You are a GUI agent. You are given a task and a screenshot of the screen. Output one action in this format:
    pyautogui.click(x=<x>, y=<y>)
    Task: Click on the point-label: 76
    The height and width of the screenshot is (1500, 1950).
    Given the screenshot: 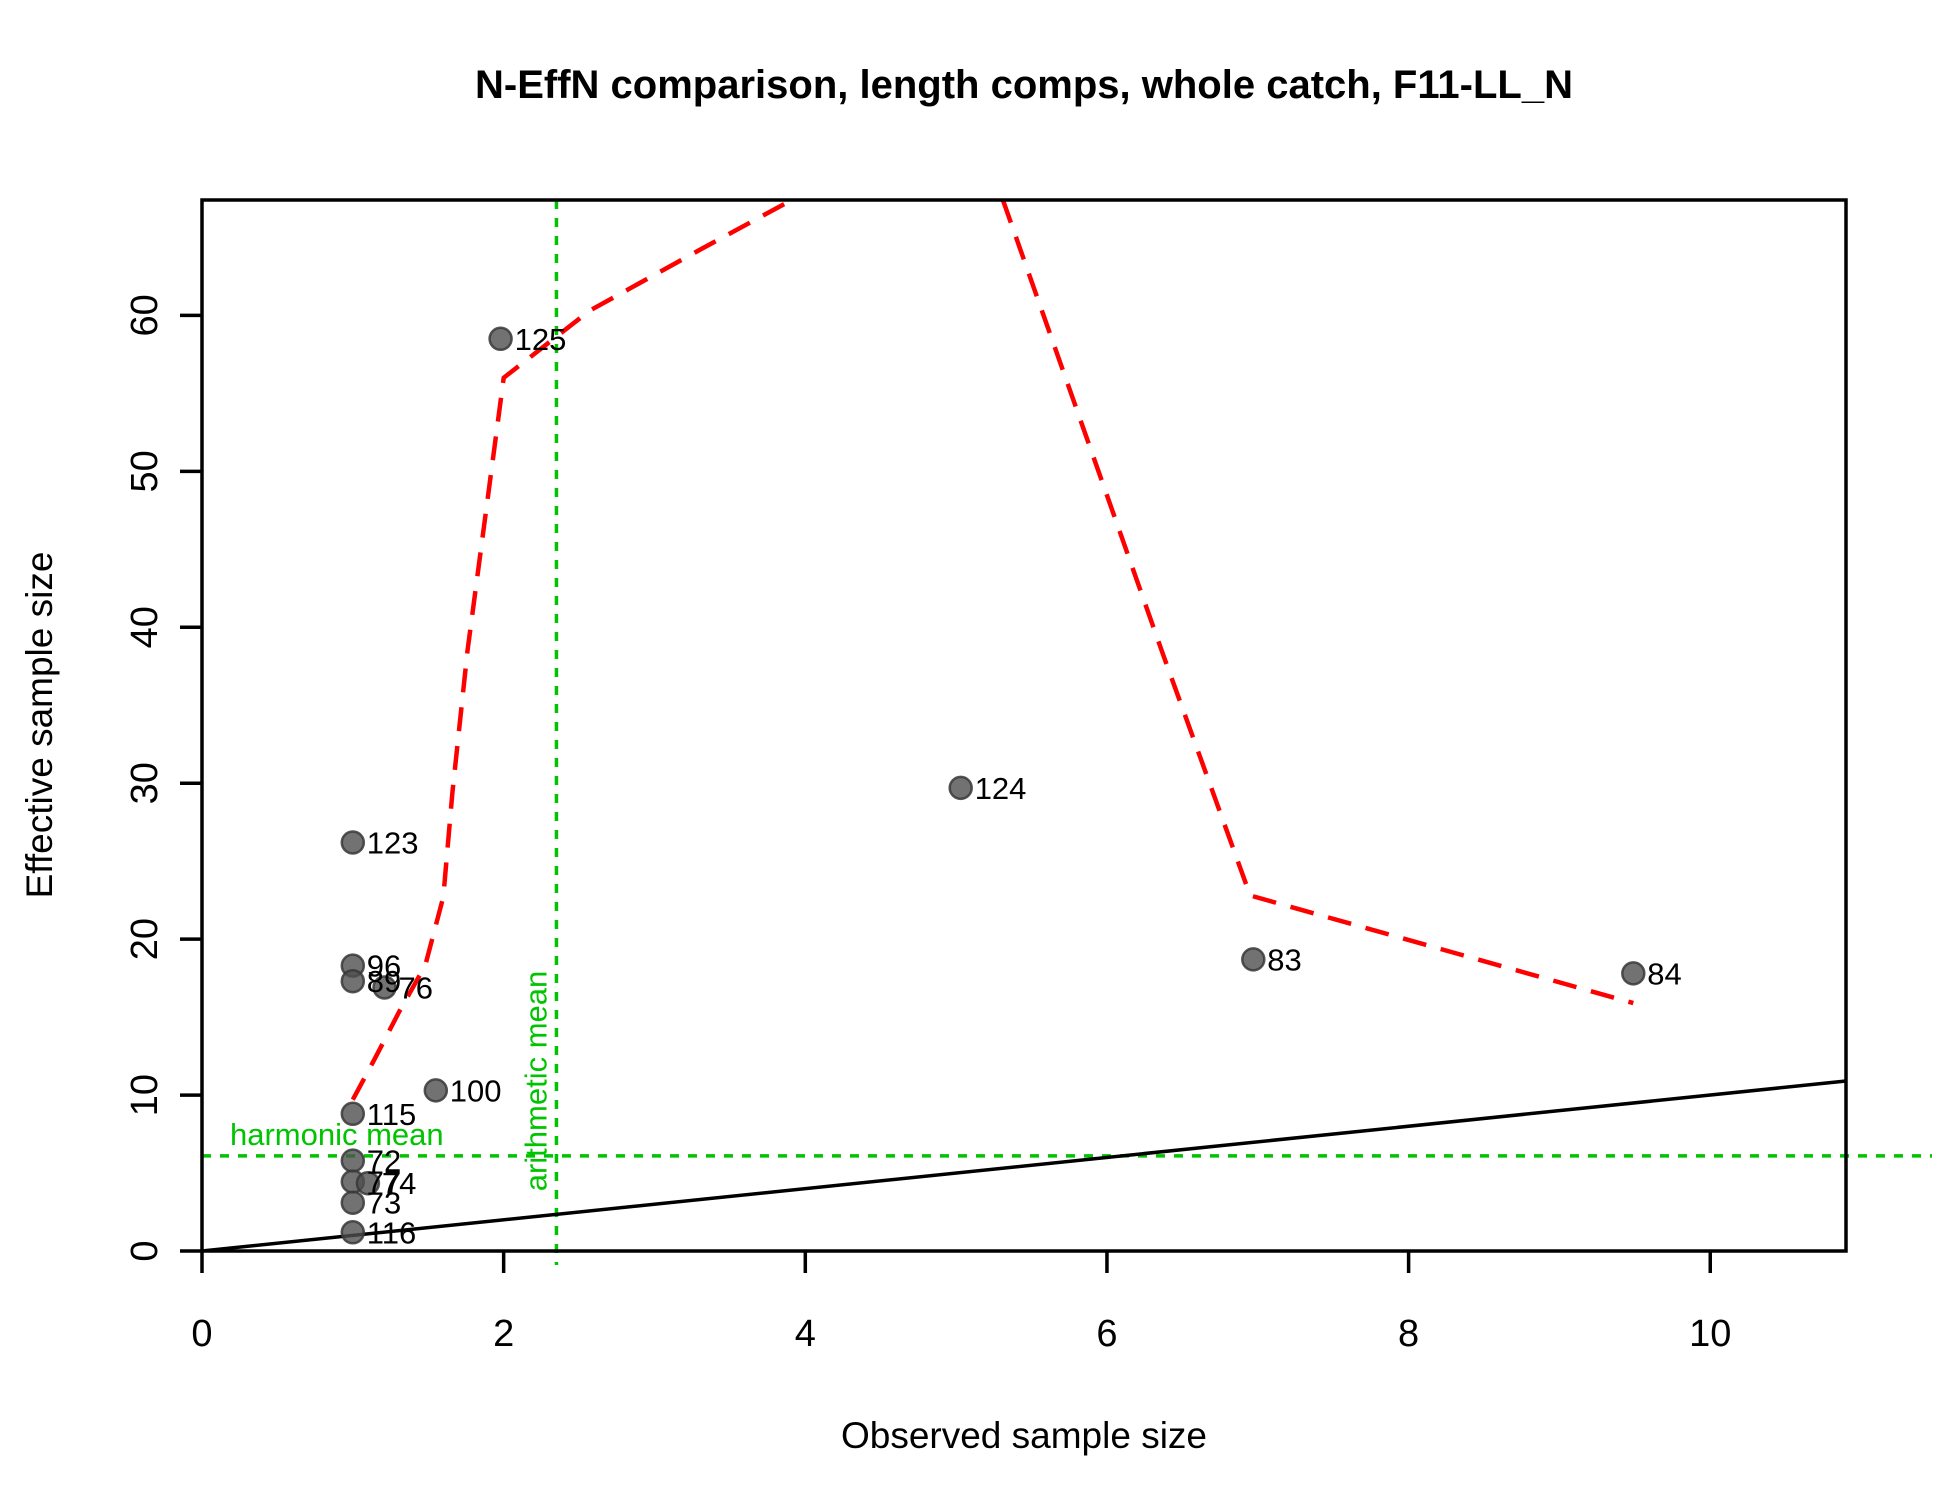 What is the action you would take?
    pyautogui.click(x=416, y=988)
    